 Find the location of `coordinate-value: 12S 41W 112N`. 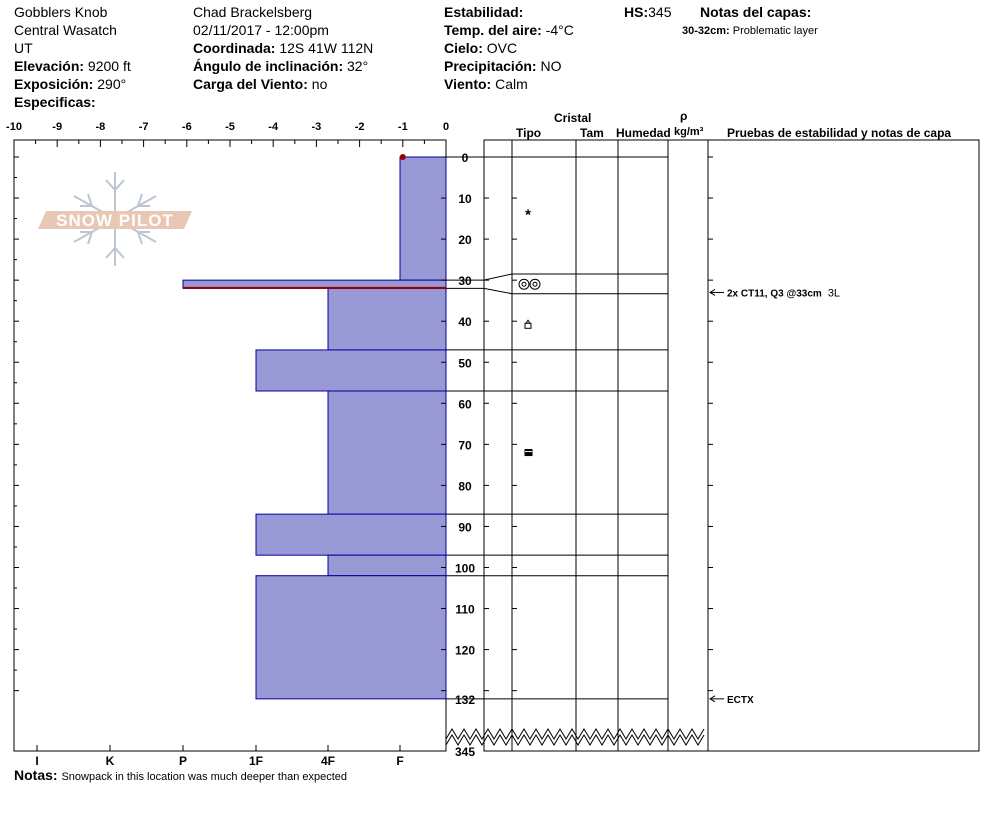

coordinate-value: 12S 41W 112N is located at coordinates (326, 48).